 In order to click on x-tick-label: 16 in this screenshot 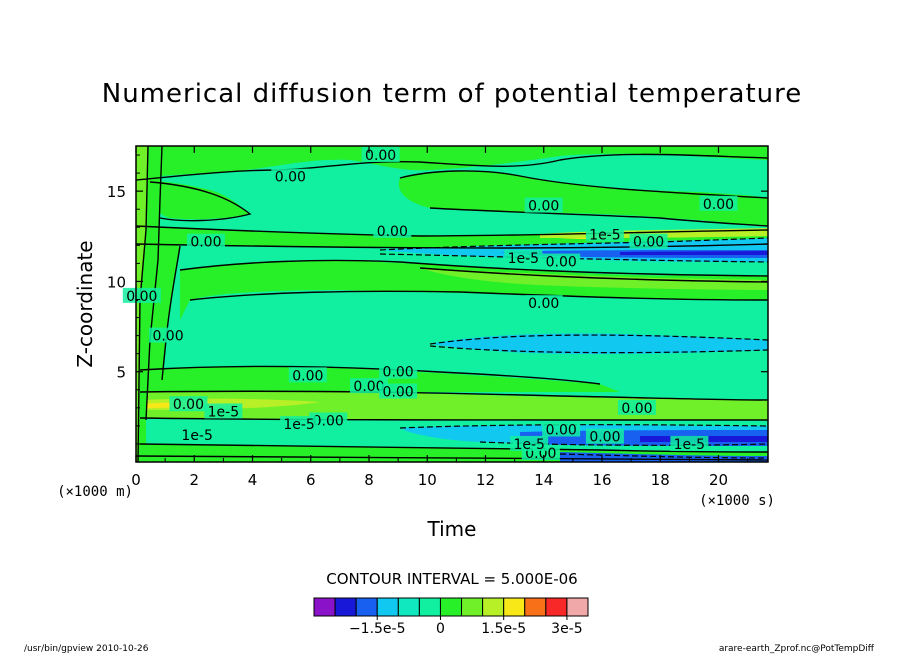, I will do `click(601, 480)`.